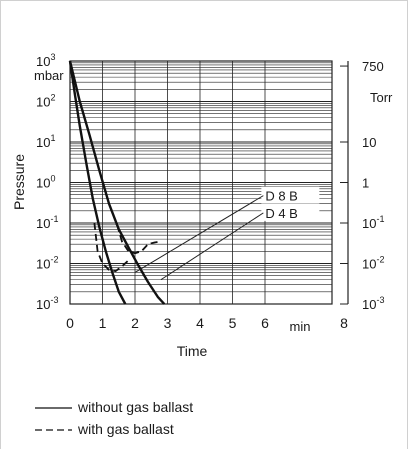  I want to click on series-line-d4b-solid, so click(97, 182).